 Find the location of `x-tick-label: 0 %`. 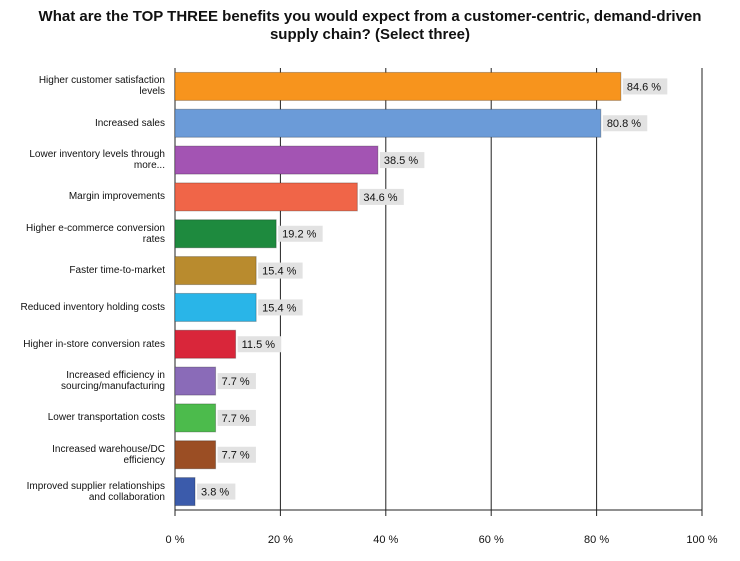

x-tick-label: 0 % is located at coordinates (175, 540).